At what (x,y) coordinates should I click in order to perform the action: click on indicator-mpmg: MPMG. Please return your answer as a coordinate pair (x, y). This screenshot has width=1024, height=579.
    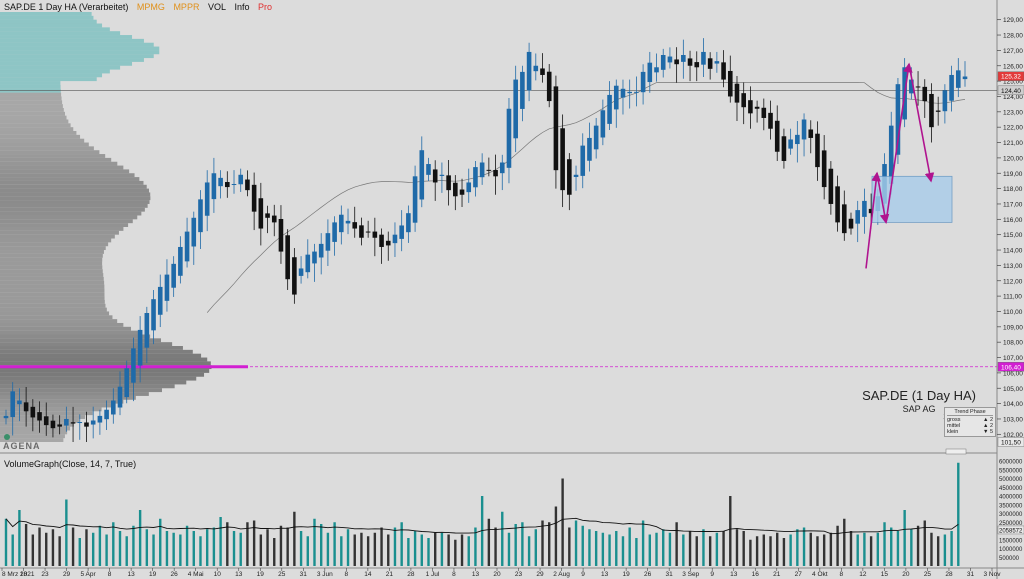
    Looking at the image, I should click on (150, 7).